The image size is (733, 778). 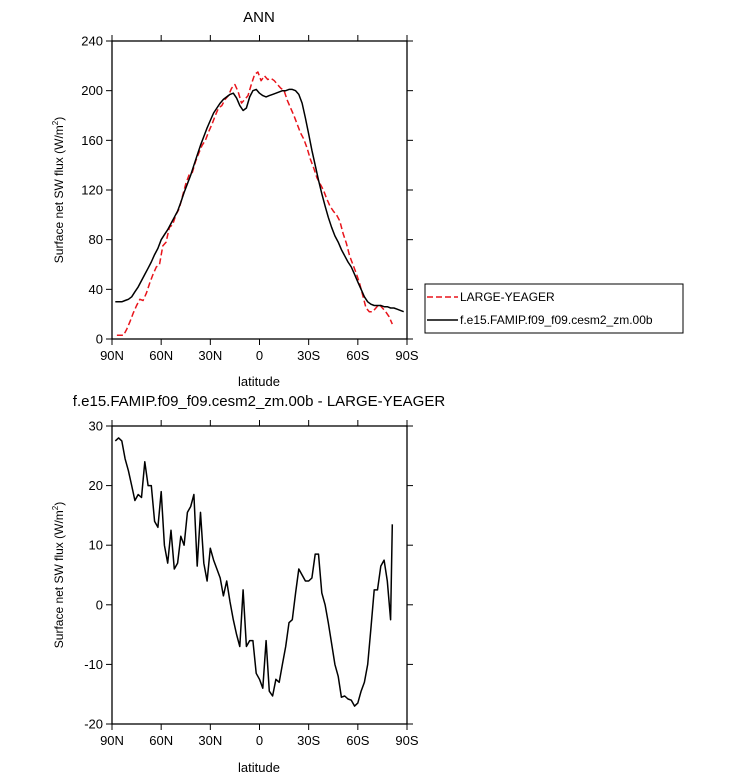 What do you see at coordinates (210, 740) in the screenshot?
I see `bottom-x-tick-label: 30N` at bounding box center [210, 740].